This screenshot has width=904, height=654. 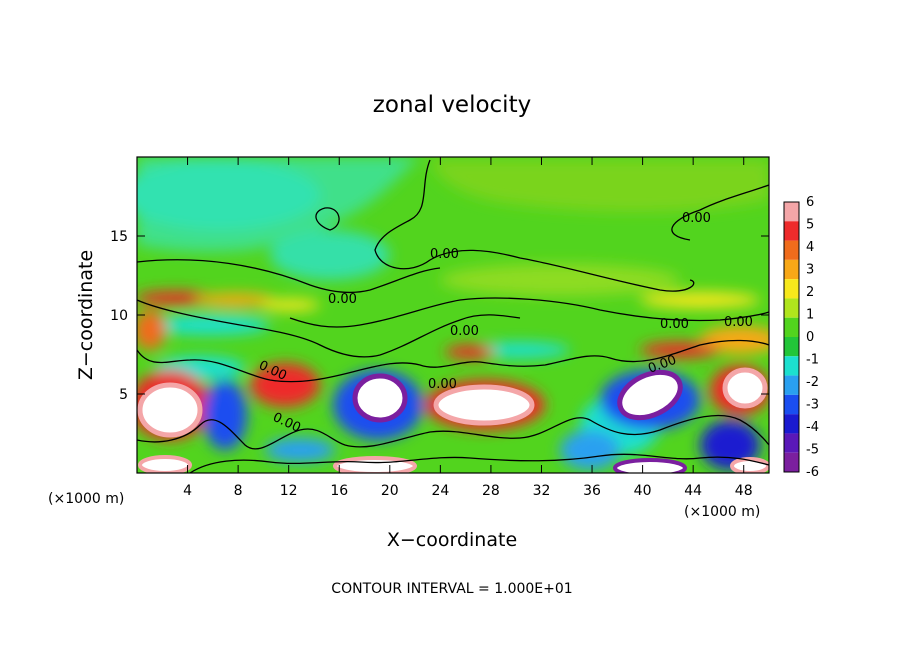 I want to click on field-cores, so click(x=453, y=420).